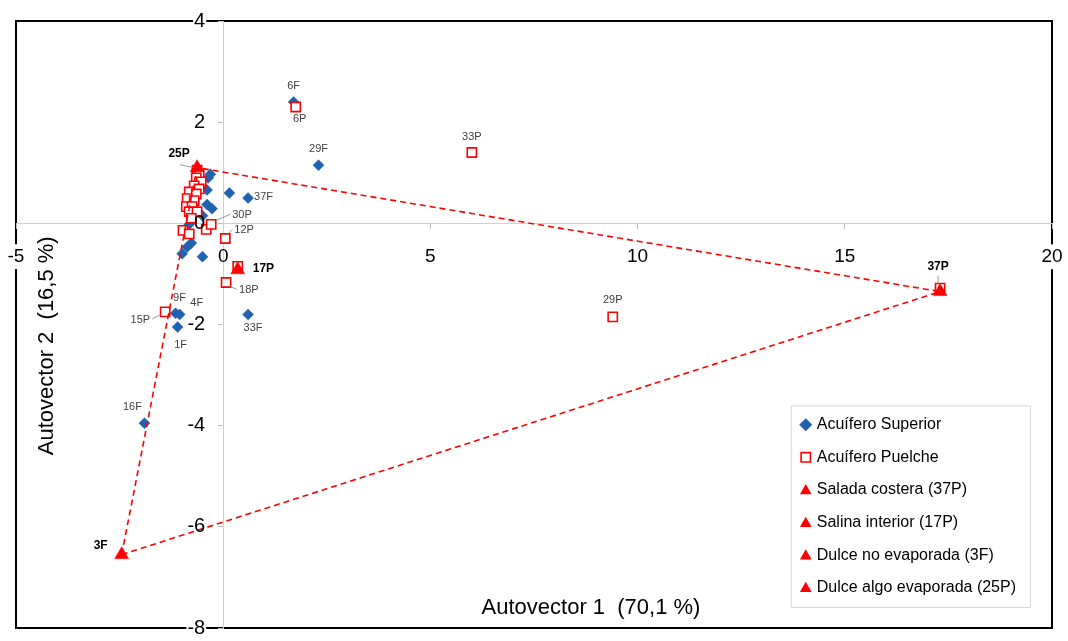  What do you see at coordinates (638, 255) in the screenshot?
I see `x-tick-label: 10` at bounding box center [638, 255].